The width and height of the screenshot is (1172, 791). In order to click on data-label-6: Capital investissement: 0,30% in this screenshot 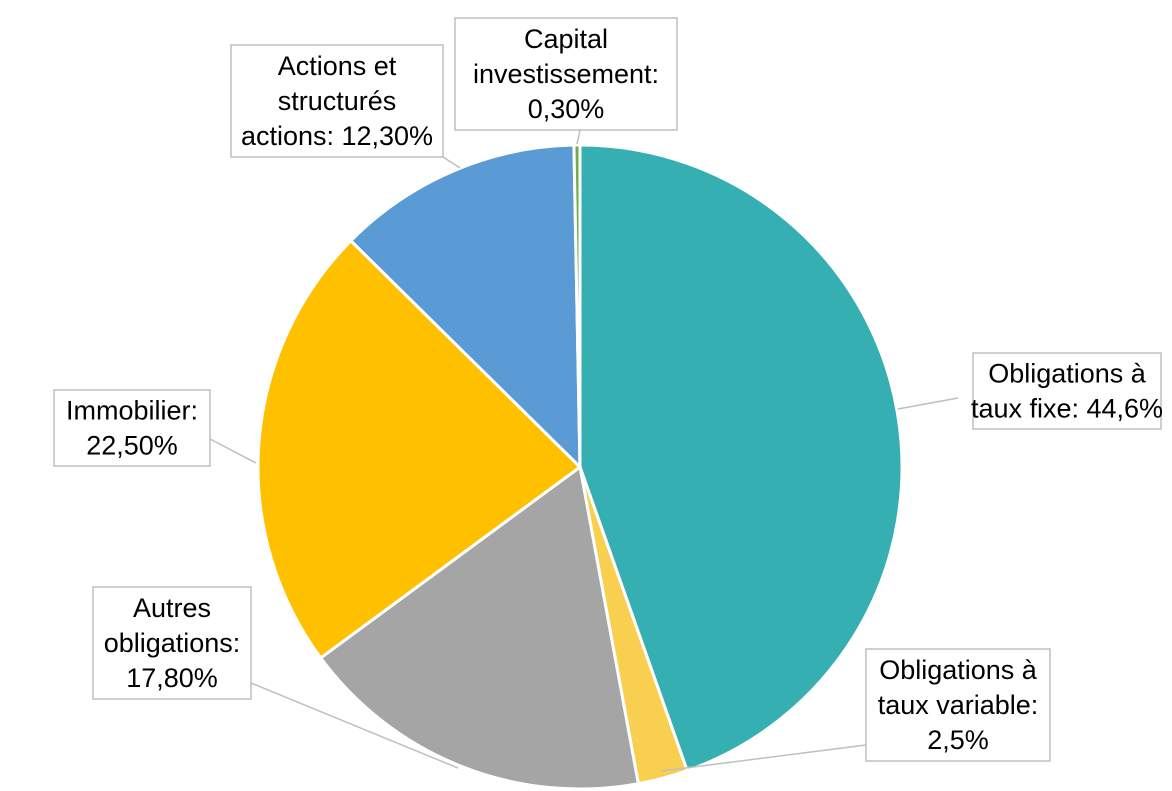, I will do `click(566, 74)`.